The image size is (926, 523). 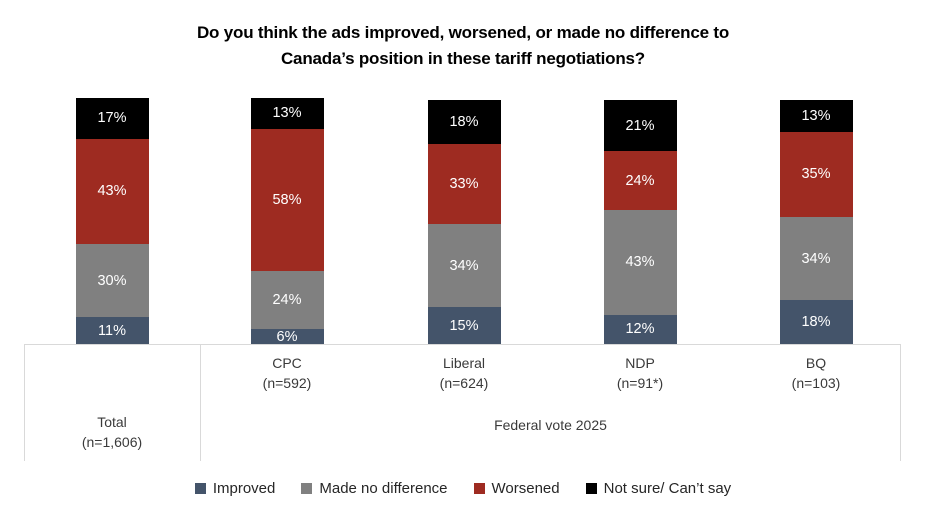 I want to click on category-name: Total, so click(x=112, y=422).